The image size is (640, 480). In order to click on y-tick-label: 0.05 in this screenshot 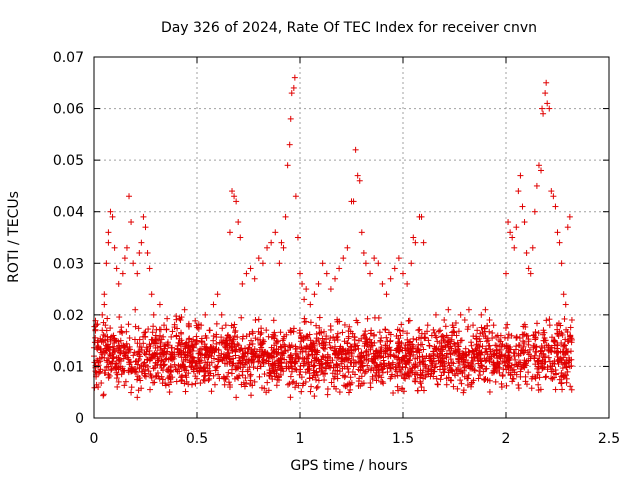, I will do `click(68, 161)`.